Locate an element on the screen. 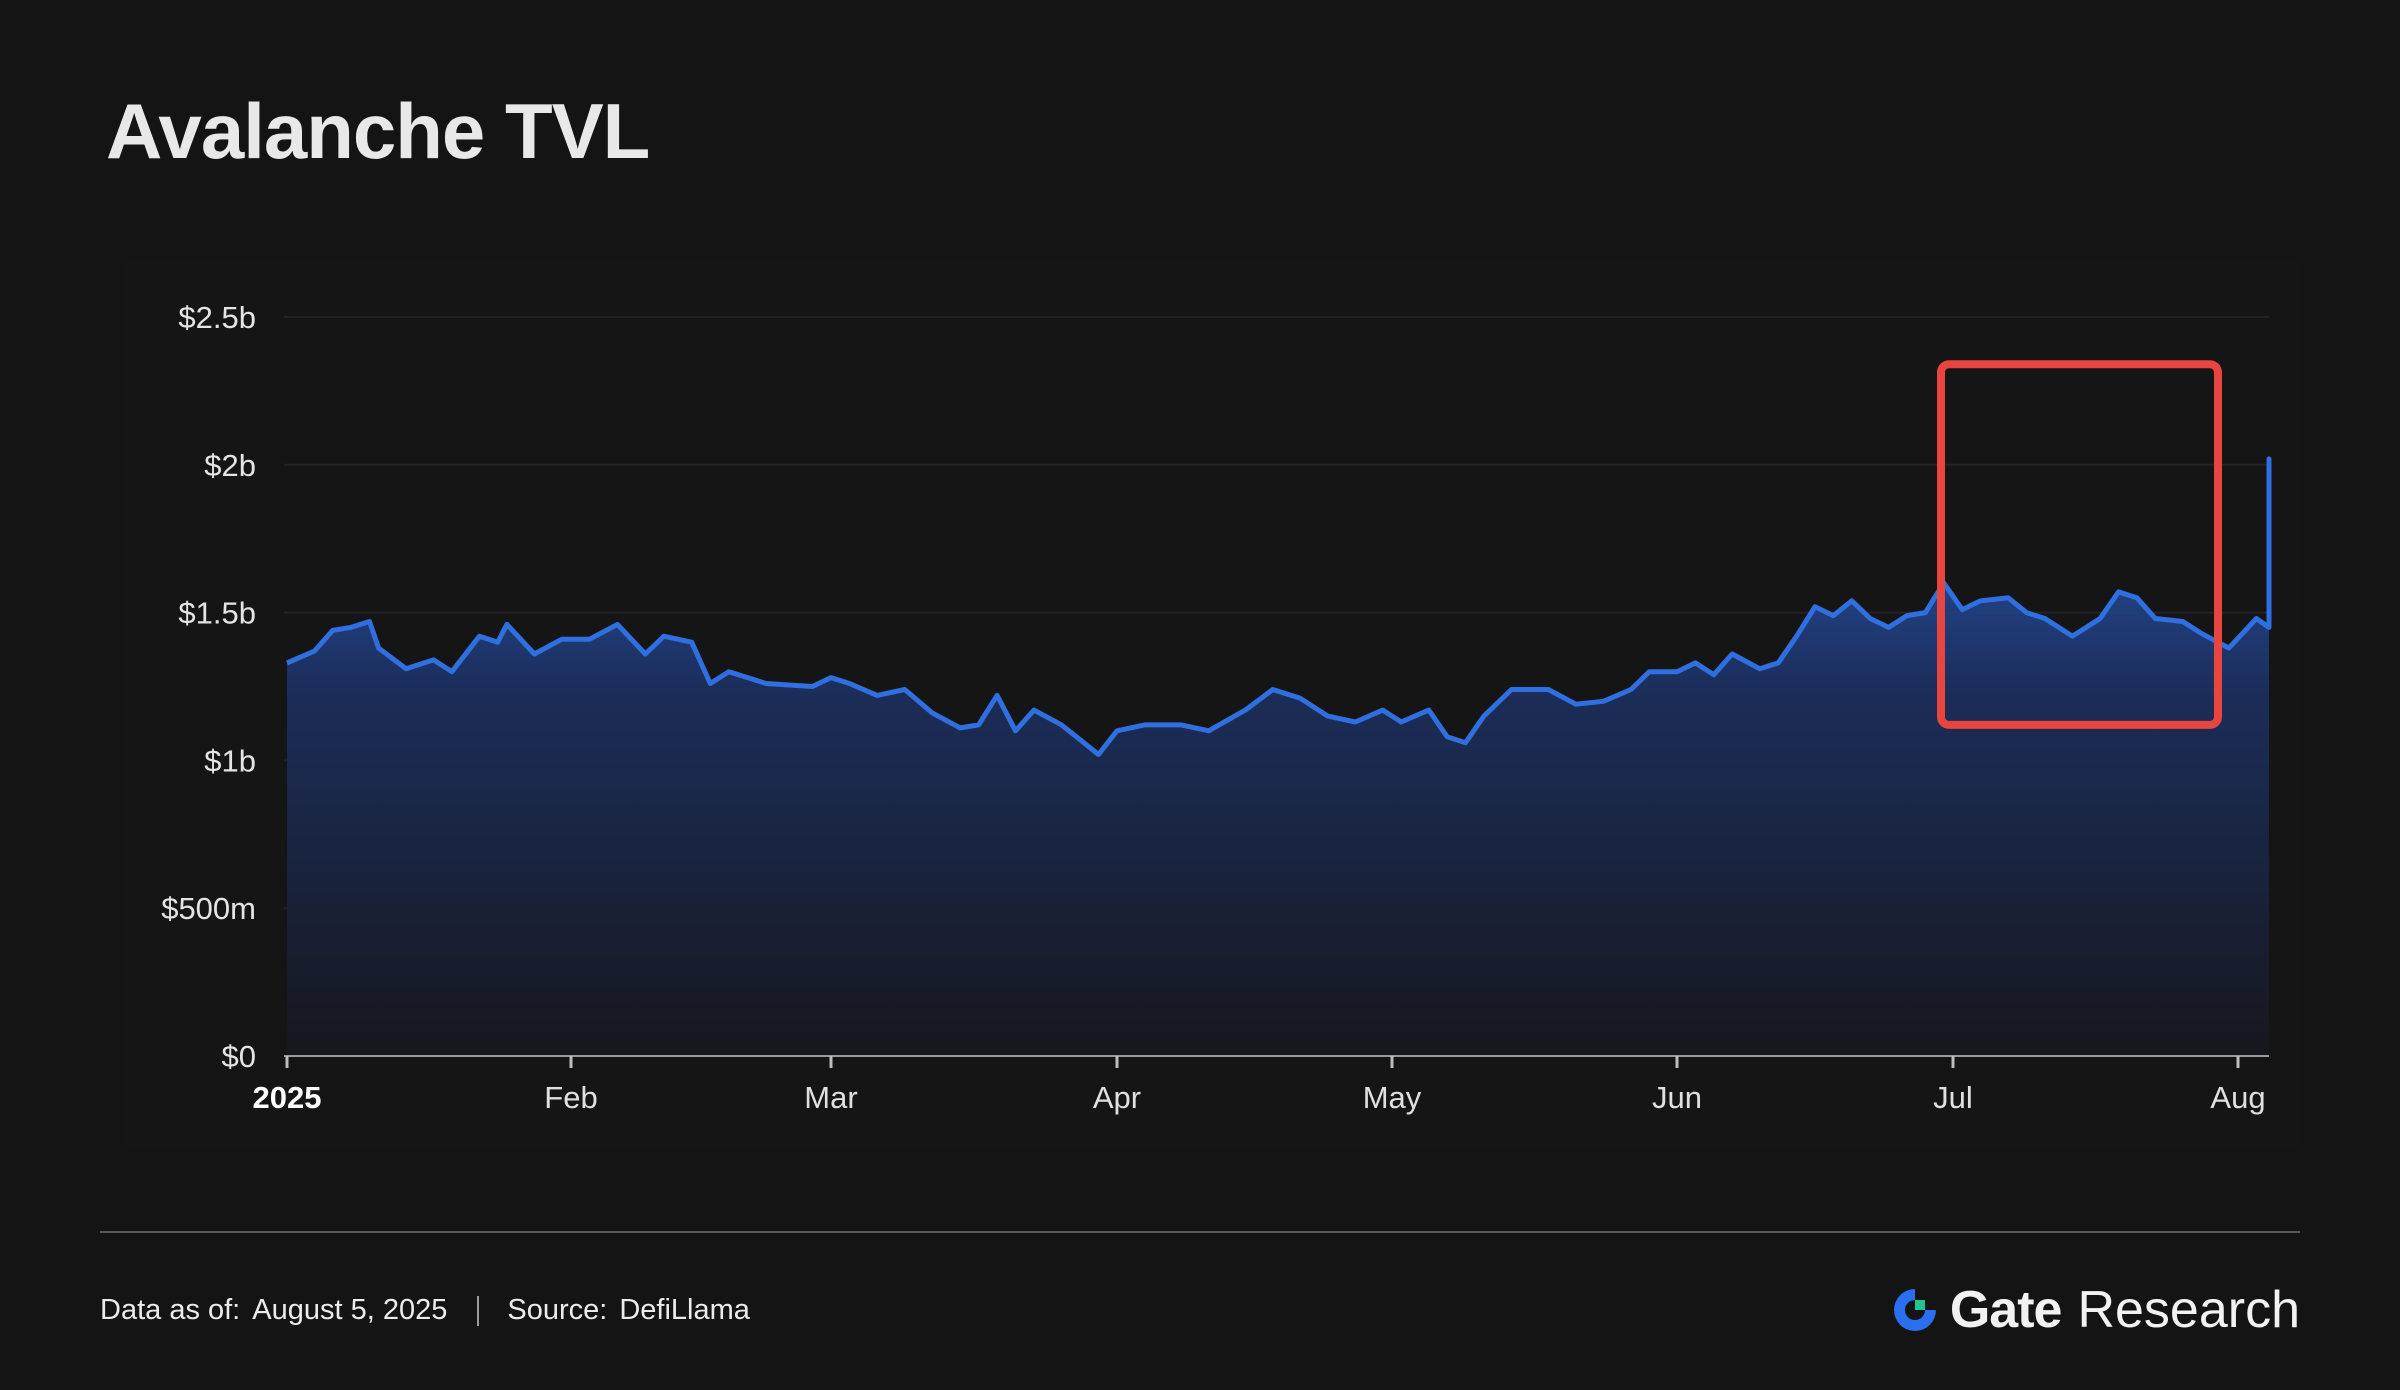 The width and height of the screenshot is (2400, 1390). x-tick-label: Jun is located at coordinates (1677, 1097).